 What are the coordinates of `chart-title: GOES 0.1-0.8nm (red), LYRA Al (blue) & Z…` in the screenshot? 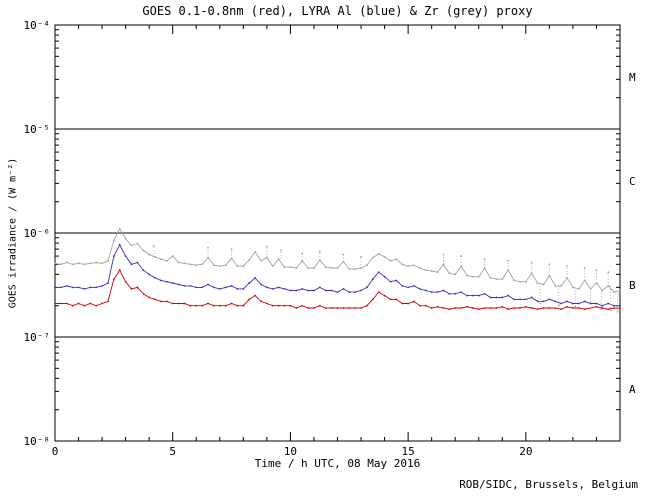 It's located at (337, 11).